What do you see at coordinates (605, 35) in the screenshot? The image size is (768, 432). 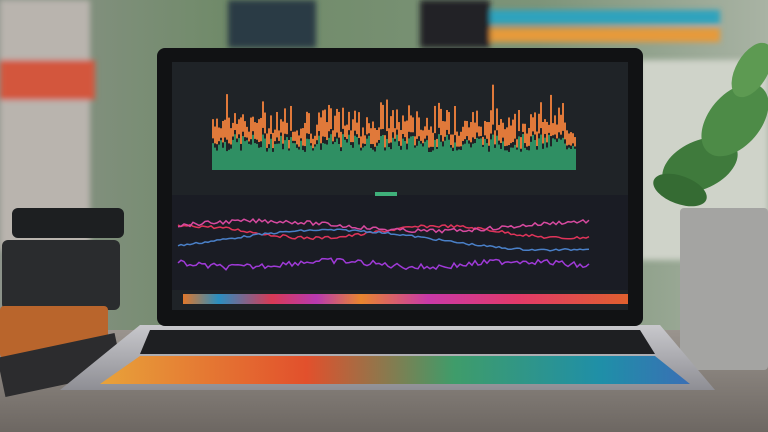 I see `poster-band` at bounding box center [605, 35].